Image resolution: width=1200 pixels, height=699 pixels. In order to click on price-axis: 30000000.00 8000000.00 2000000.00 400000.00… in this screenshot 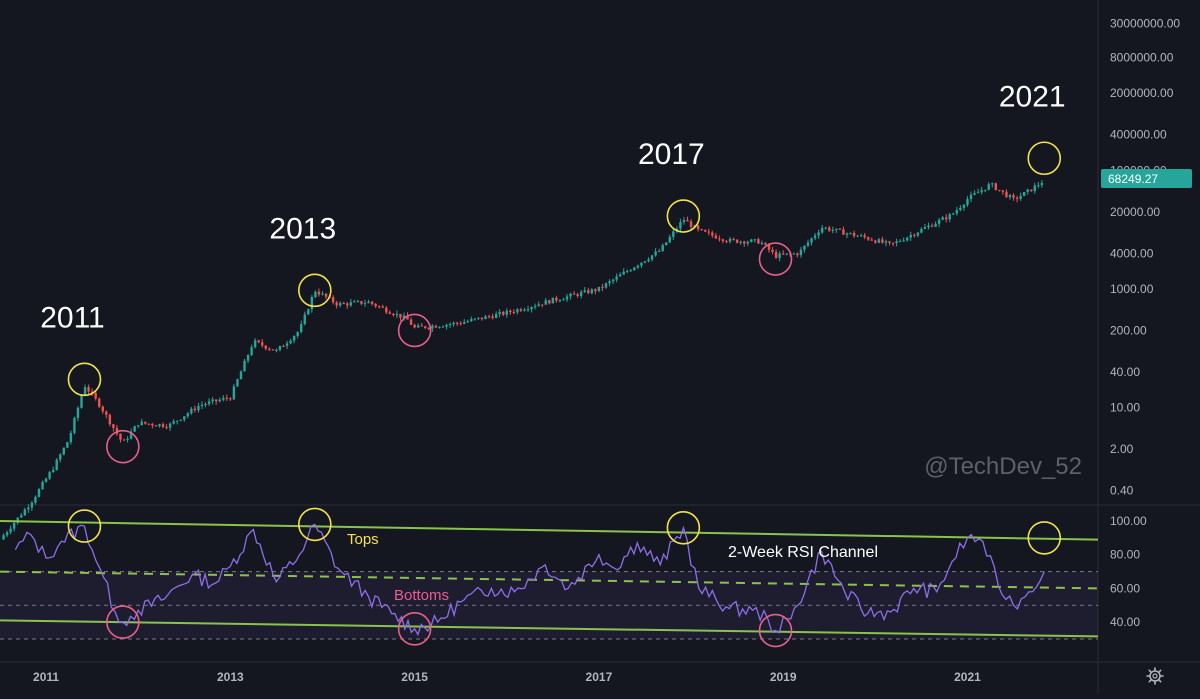, I will do `click(1145, 256)`.